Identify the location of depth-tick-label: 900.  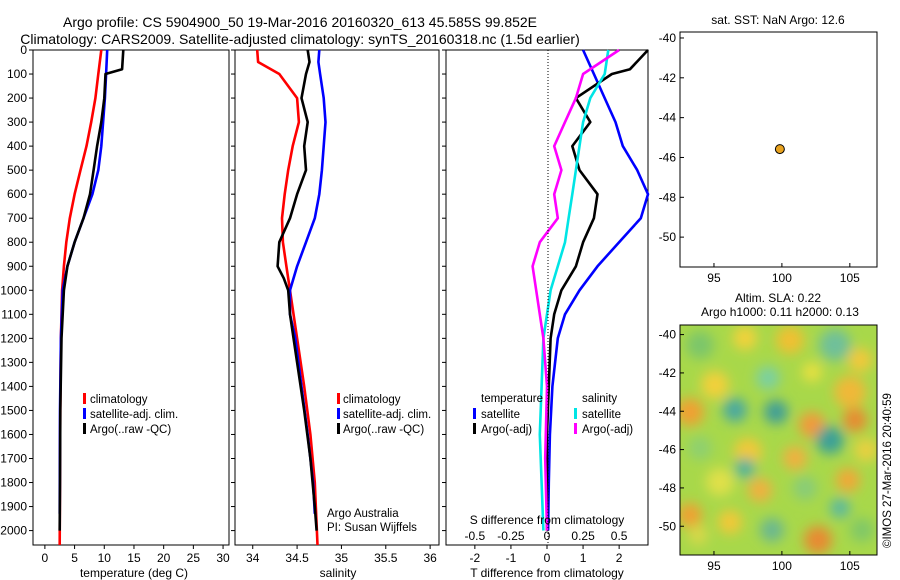
(17, 266).